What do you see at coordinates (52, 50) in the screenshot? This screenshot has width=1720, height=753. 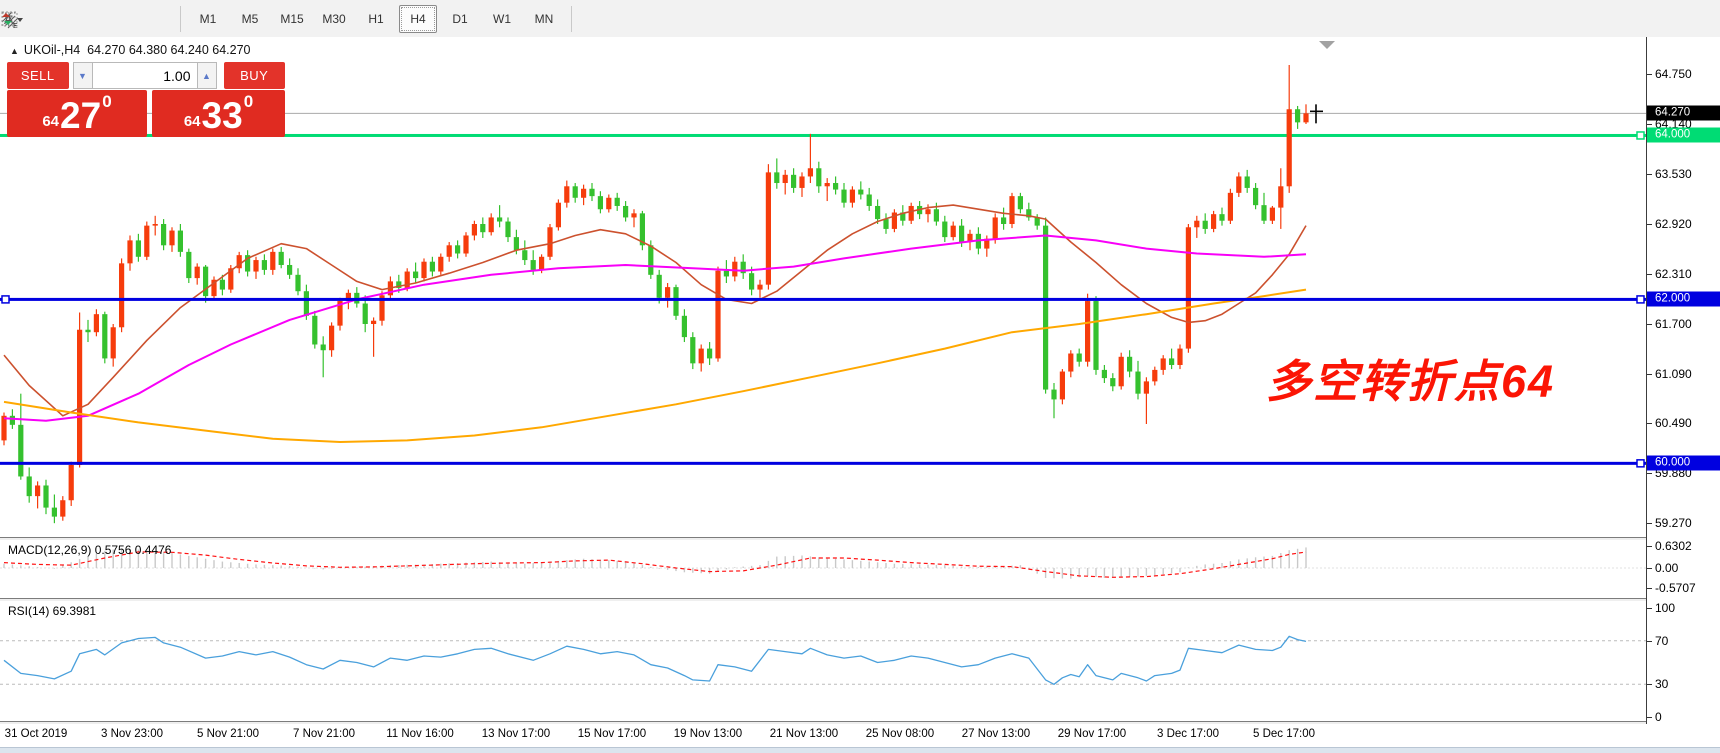 I see `symbol-period-label: UKOil-,H4` at bounding box center [52, 50].